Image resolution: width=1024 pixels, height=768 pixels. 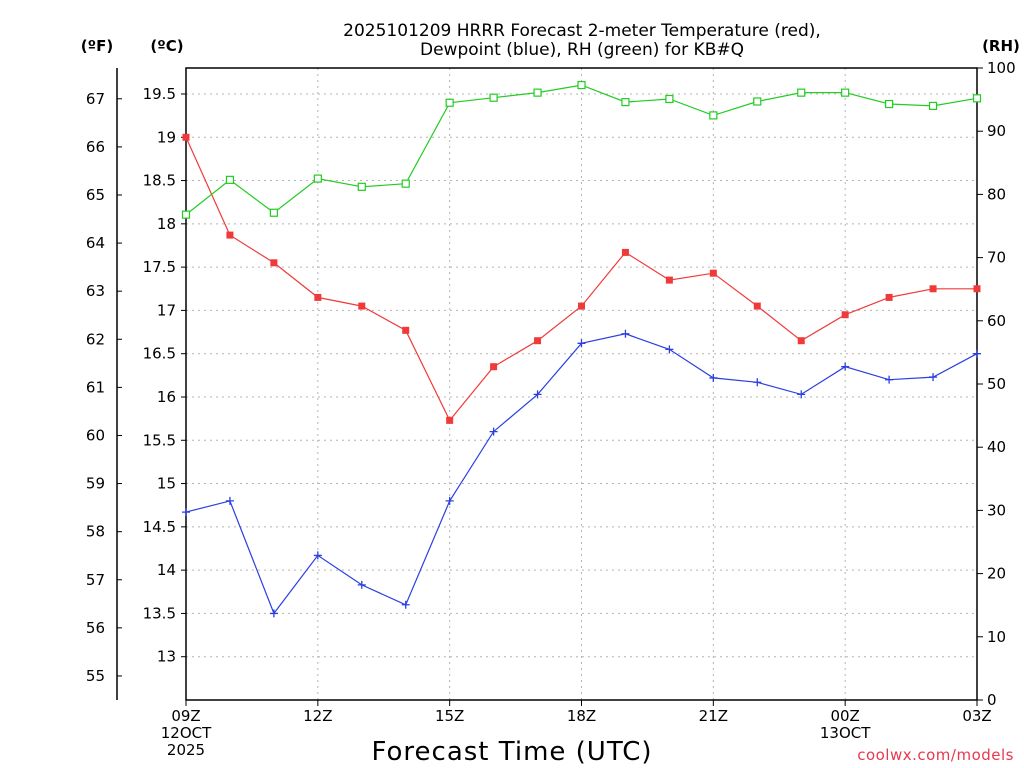 What do you see at coordinates (185, 716) in the screenshot?
I see `time-tick-label: 09Z` at bounding box center [185, 716].